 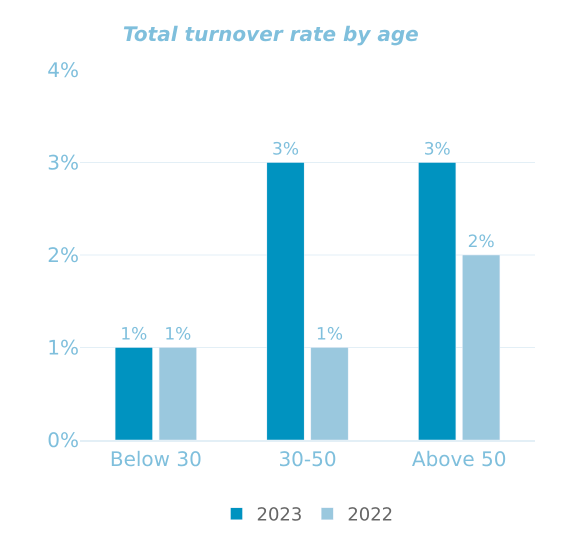 What do you see at coordinates (279, 515) in the screenshot?
I see `legend-label: 2023` at bounding box center [279, 515].